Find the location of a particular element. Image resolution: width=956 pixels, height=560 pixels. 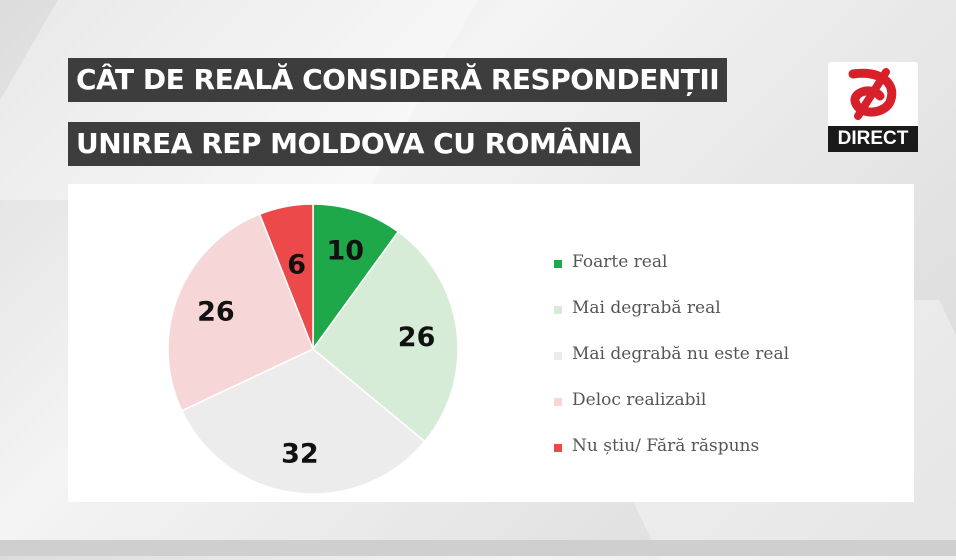

channel-logo-label: DIRECT is located at coordinates (873, 139).